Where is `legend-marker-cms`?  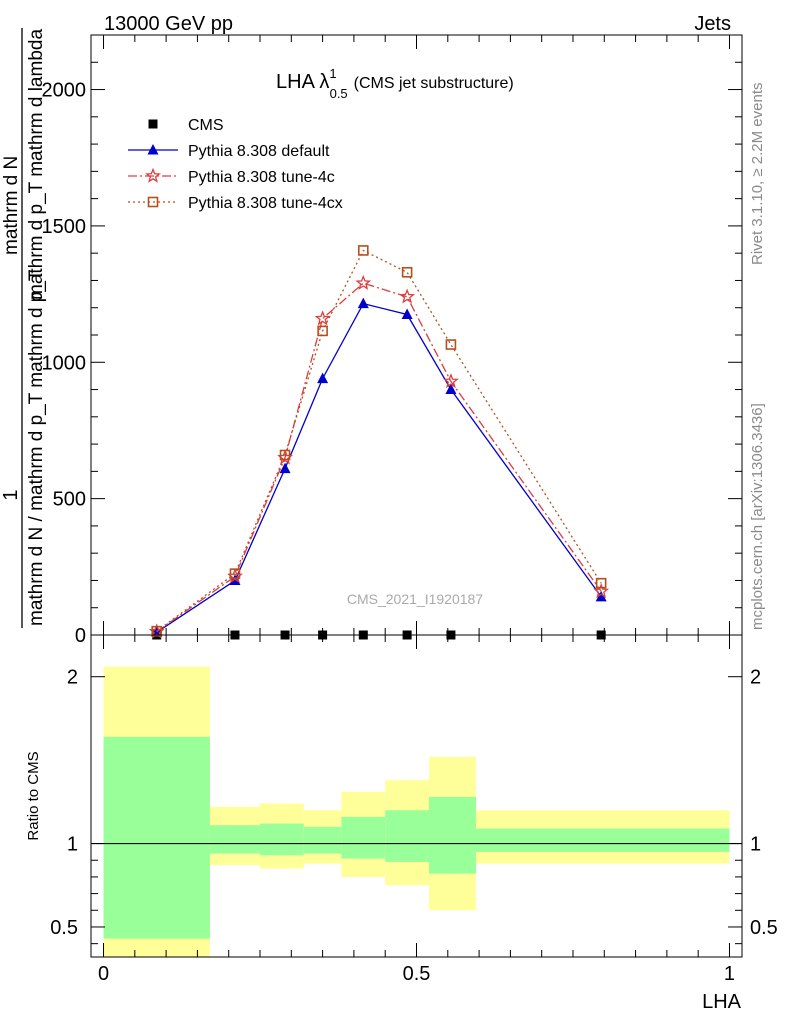 legend-marker-cms is located at coordinates (153, 124).